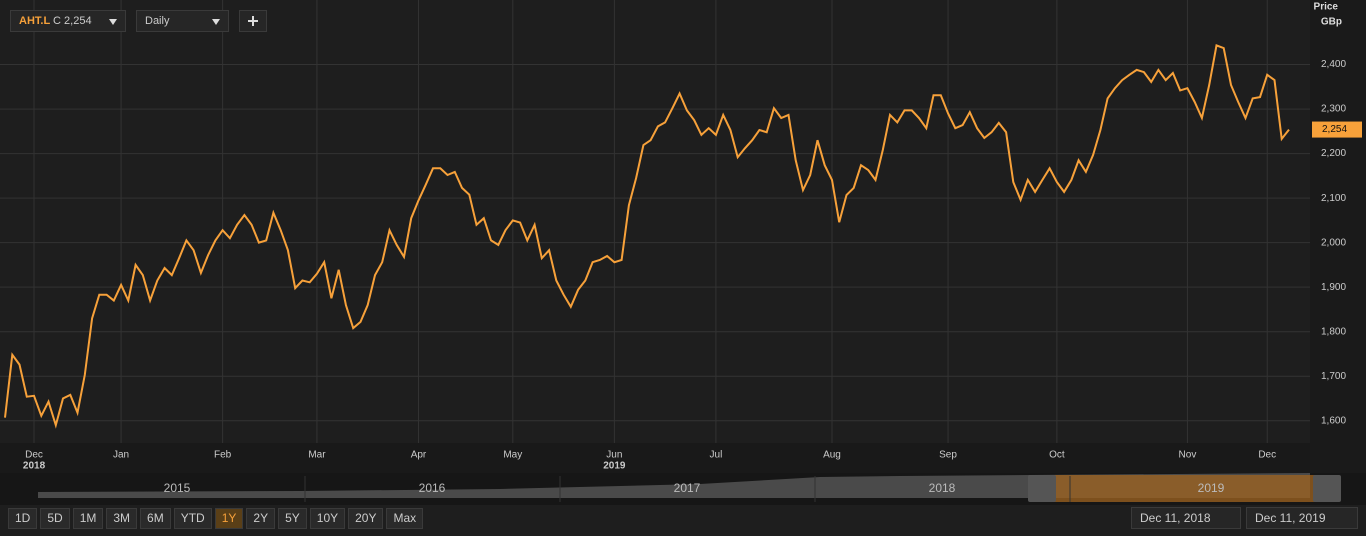 The height and width of the screenshot is (536, 1366). I want to click on date-to-text: Dec 11, 2019, so click(1290, 518).